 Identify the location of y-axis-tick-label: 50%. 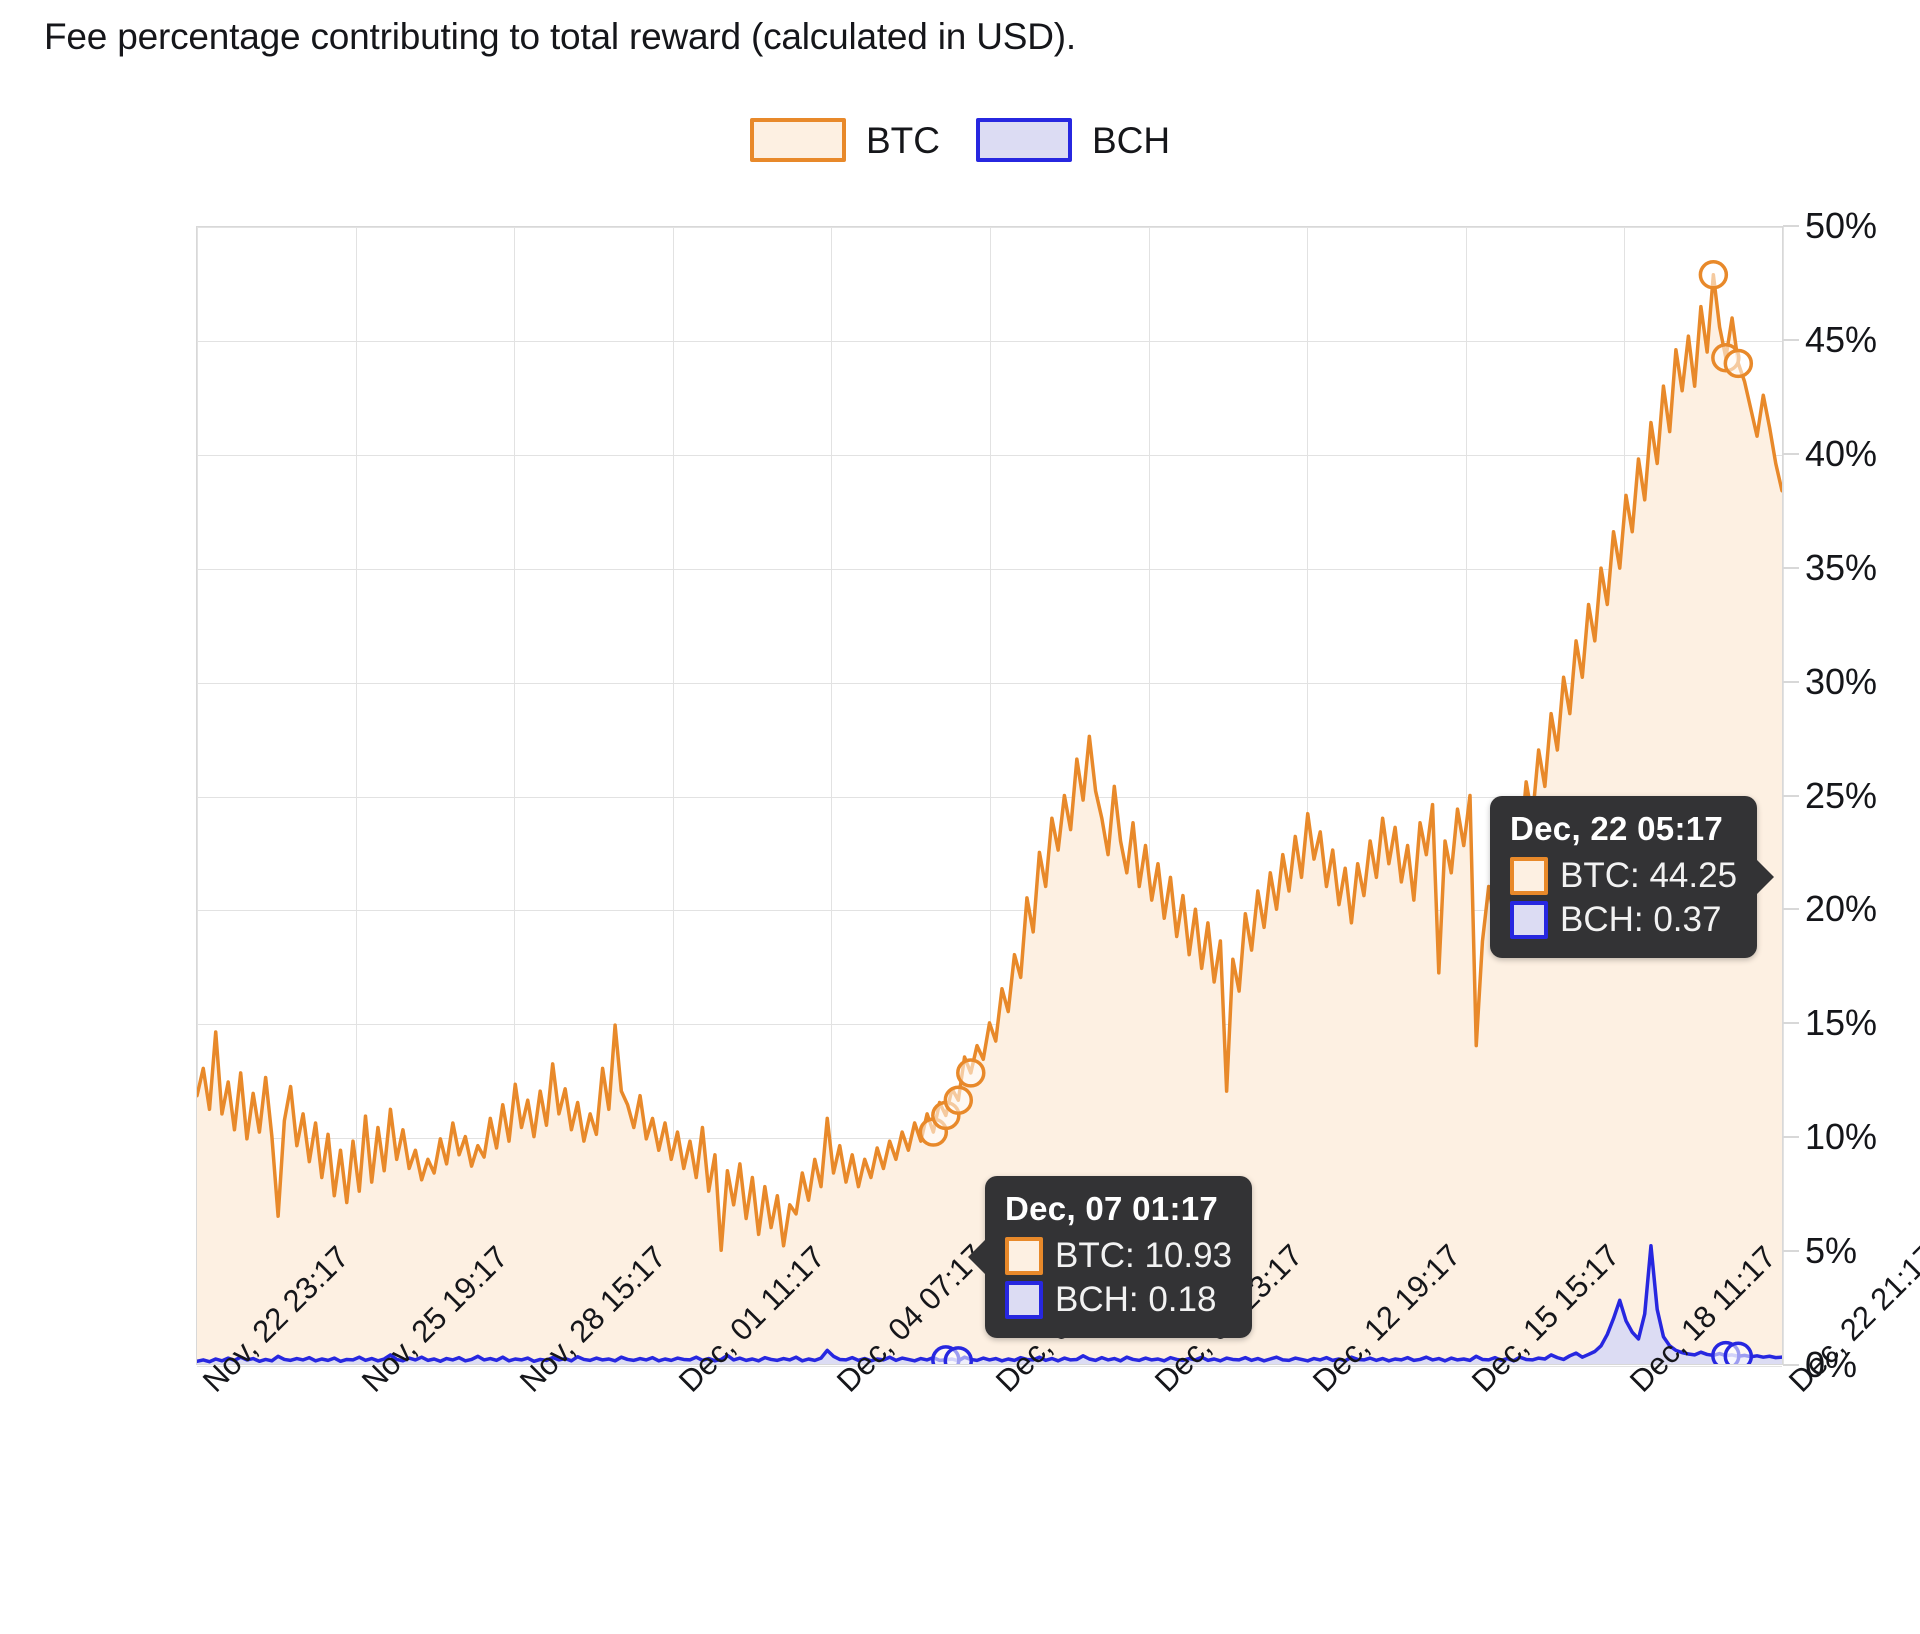
(1841, 225).